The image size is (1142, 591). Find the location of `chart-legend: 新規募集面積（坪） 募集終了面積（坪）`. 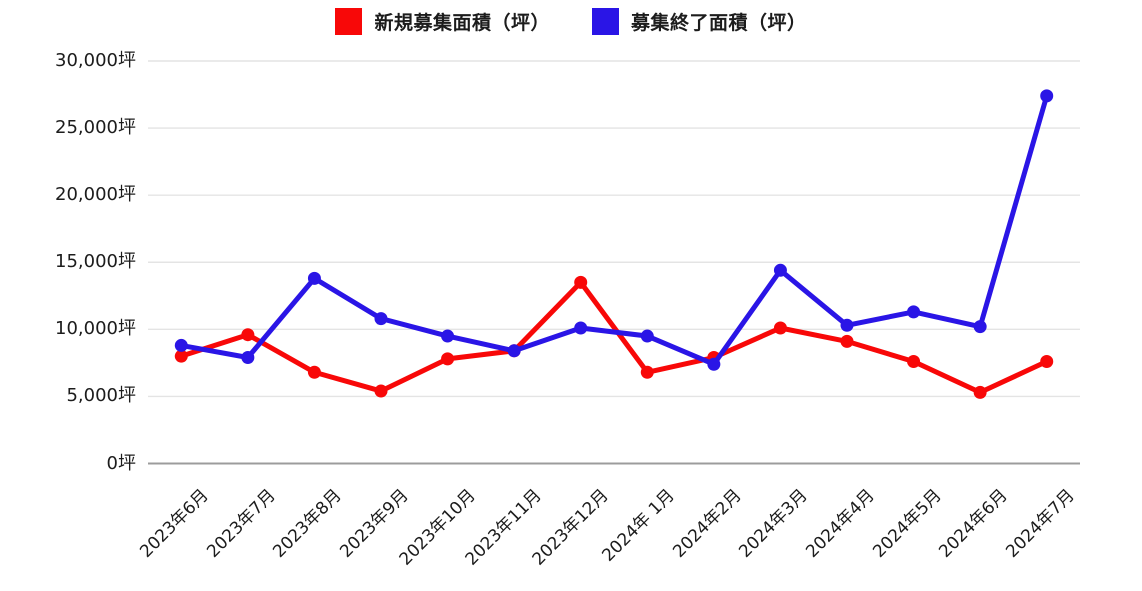

chart-legend: 新規募集面積（坪） 募集終了面積（坪） is located at coordinates (571, 21).